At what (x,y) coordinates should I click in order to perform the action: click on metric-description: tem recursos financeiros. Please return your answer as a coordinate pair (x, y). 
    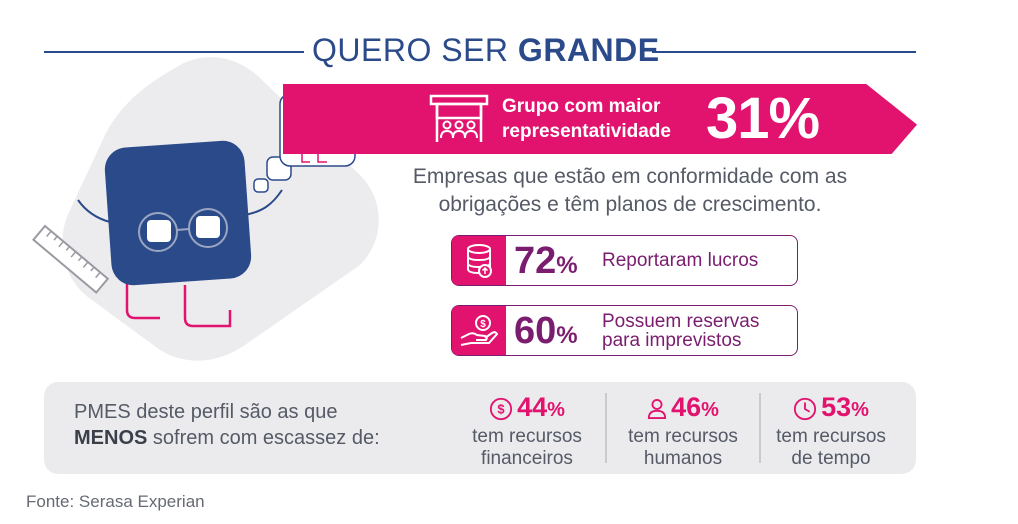
    Looking at the image, I should click on (527, 447).